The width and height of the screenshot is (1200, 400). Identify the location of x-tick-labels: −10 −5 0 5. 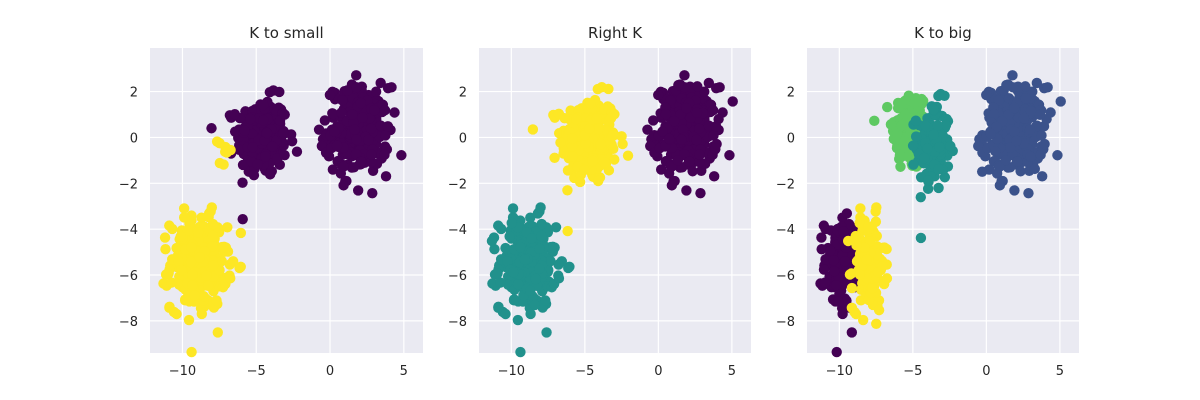
(617, 371).